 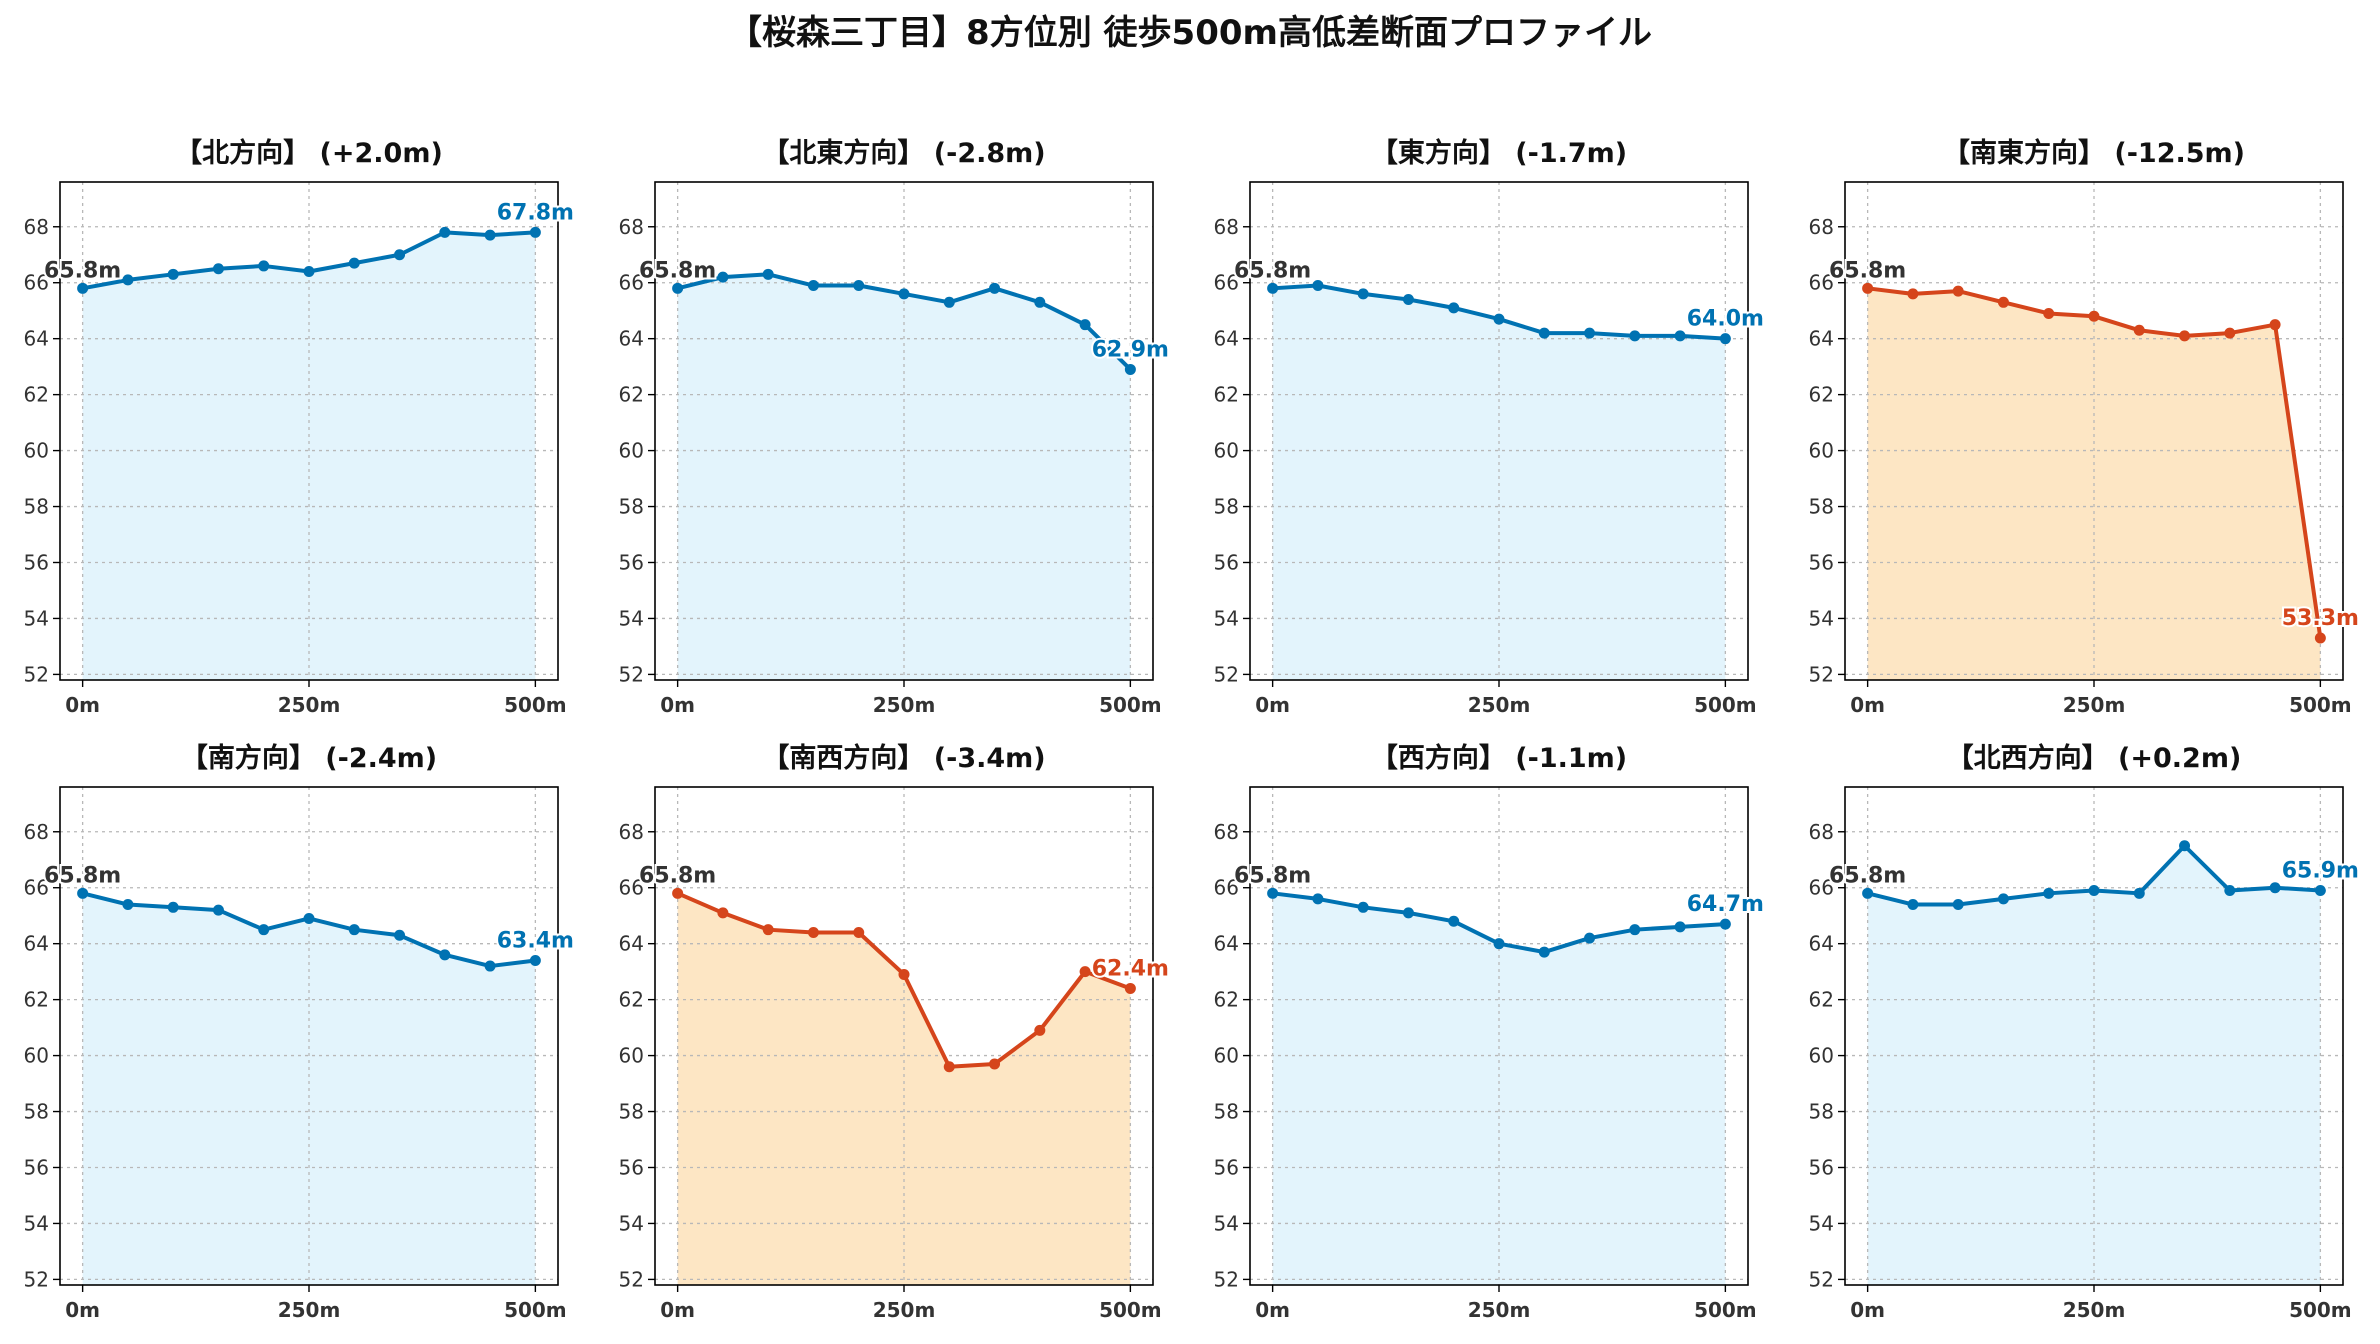 I want to click on y-tick-label: 68, so click(x=631, y=832).